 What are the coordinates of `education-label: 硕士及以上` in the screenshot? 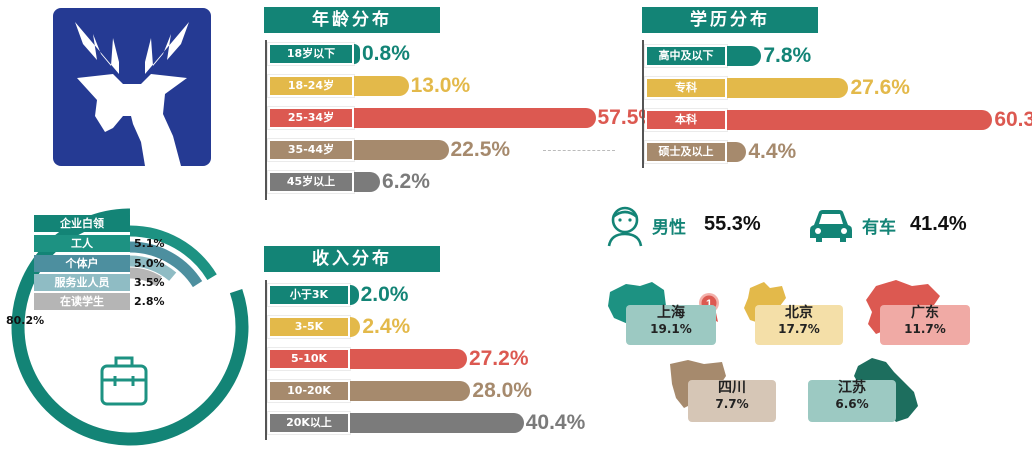 It's located at (686, 152).